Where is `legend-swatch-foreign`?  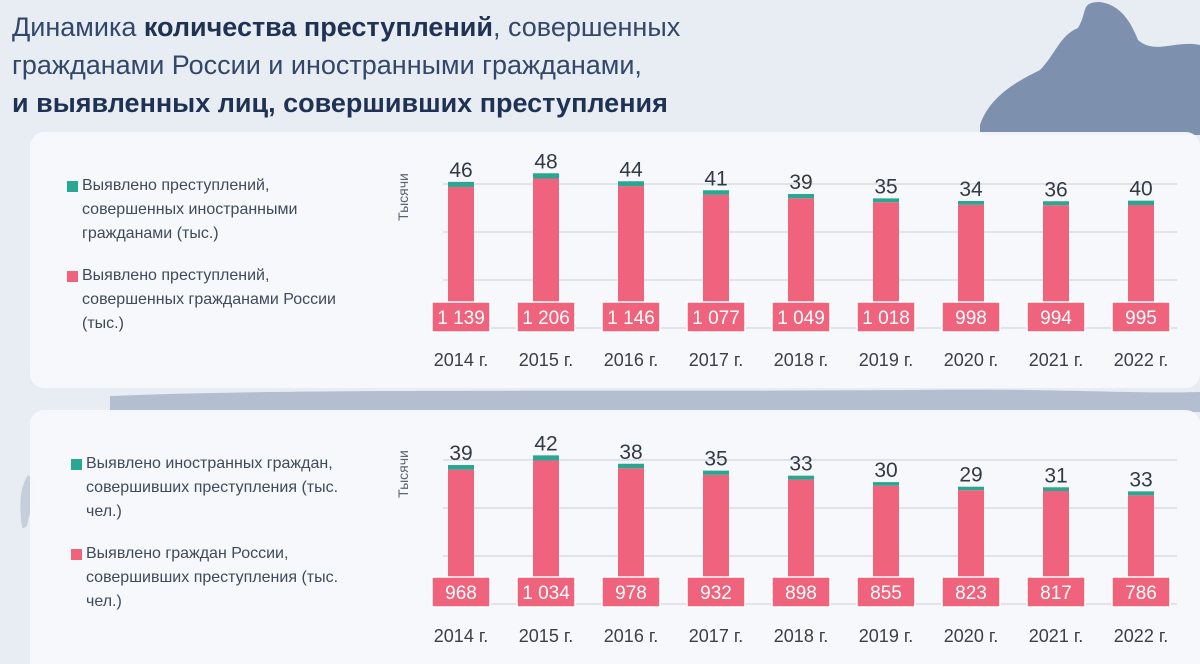 legend-swatch-foreign is located at coordinates (72, 186).